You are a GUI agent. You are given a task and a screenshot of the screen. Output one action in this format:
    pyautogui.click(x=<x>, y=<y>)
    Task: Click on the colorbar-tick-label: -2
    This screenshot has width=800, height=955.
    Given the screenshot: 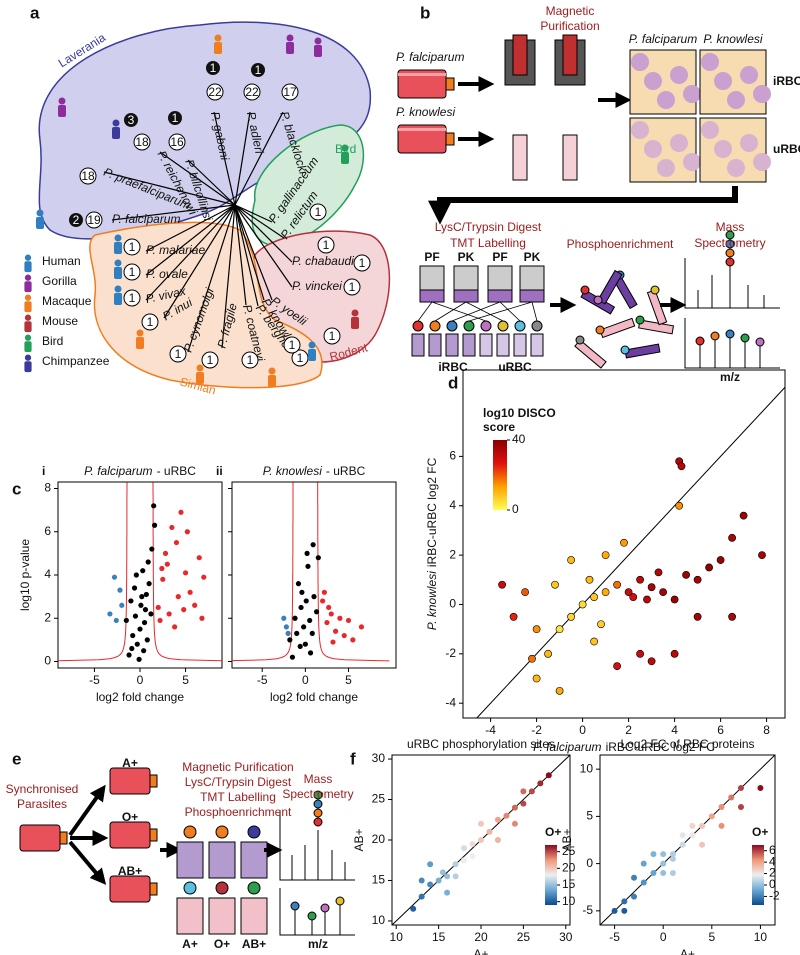 What is the action you would take?
    pyautogui.click(x=774, y=896)
    